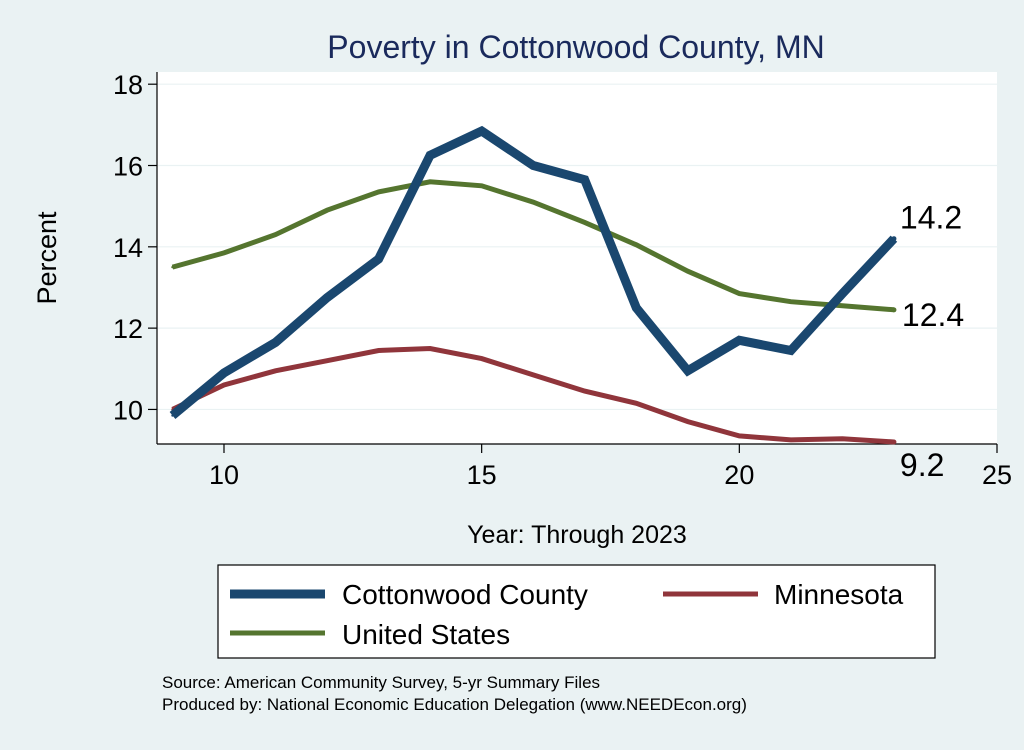  Describe the element at coordinates (47, 258) in the screenshot. I see `y-axis-label: Percent` at that location.